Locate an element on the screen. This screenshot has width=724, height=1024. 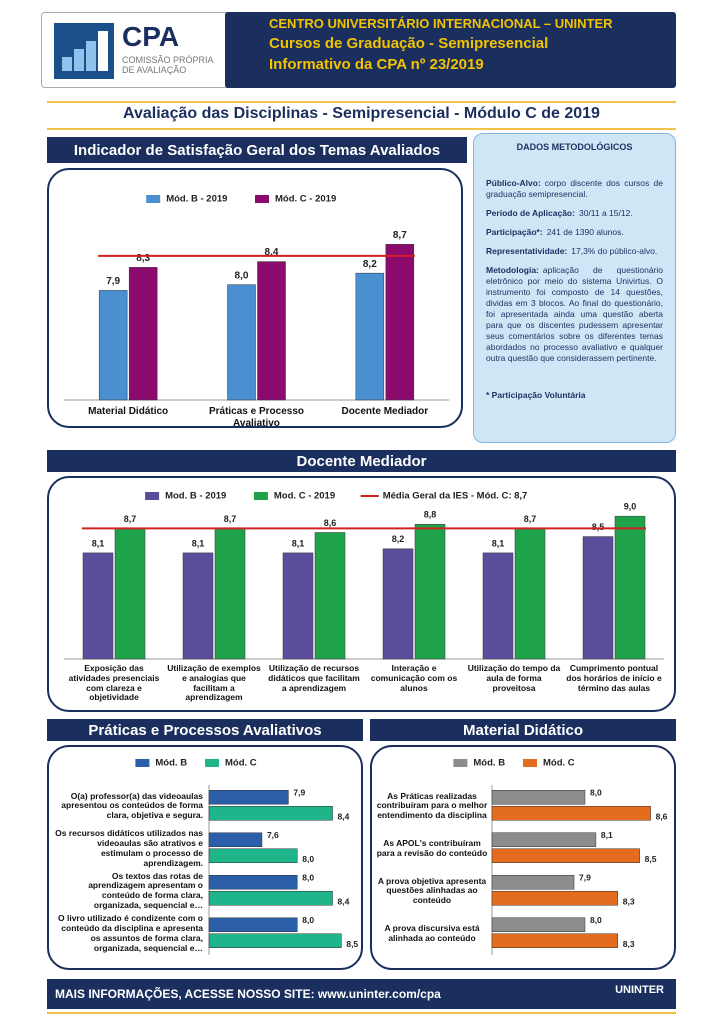
chart: Mód. B Mód. C 7,9 8,4 7,6 8,0 8,0 8,4 8,0 8,5 is located at coordinates (246, 856).